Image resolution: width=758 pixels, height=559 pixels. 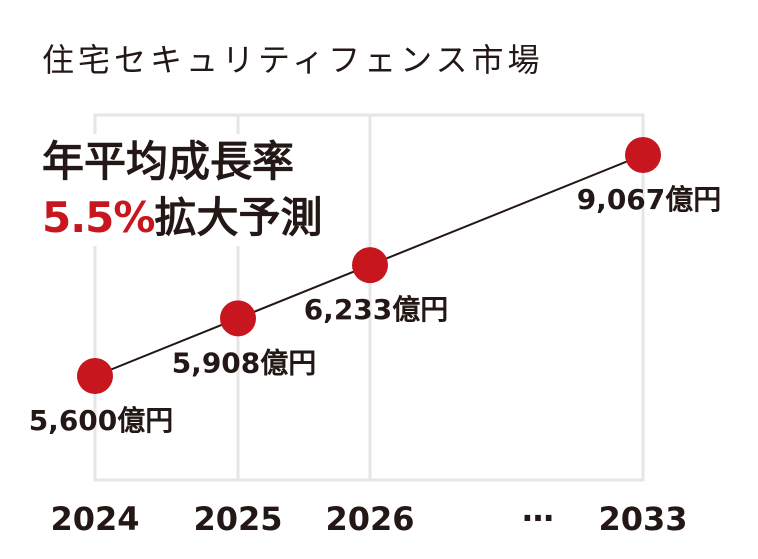 I want to click on x-axis-ticks: 2024 2025 2026 … 2033, so click(x=368, y=514).